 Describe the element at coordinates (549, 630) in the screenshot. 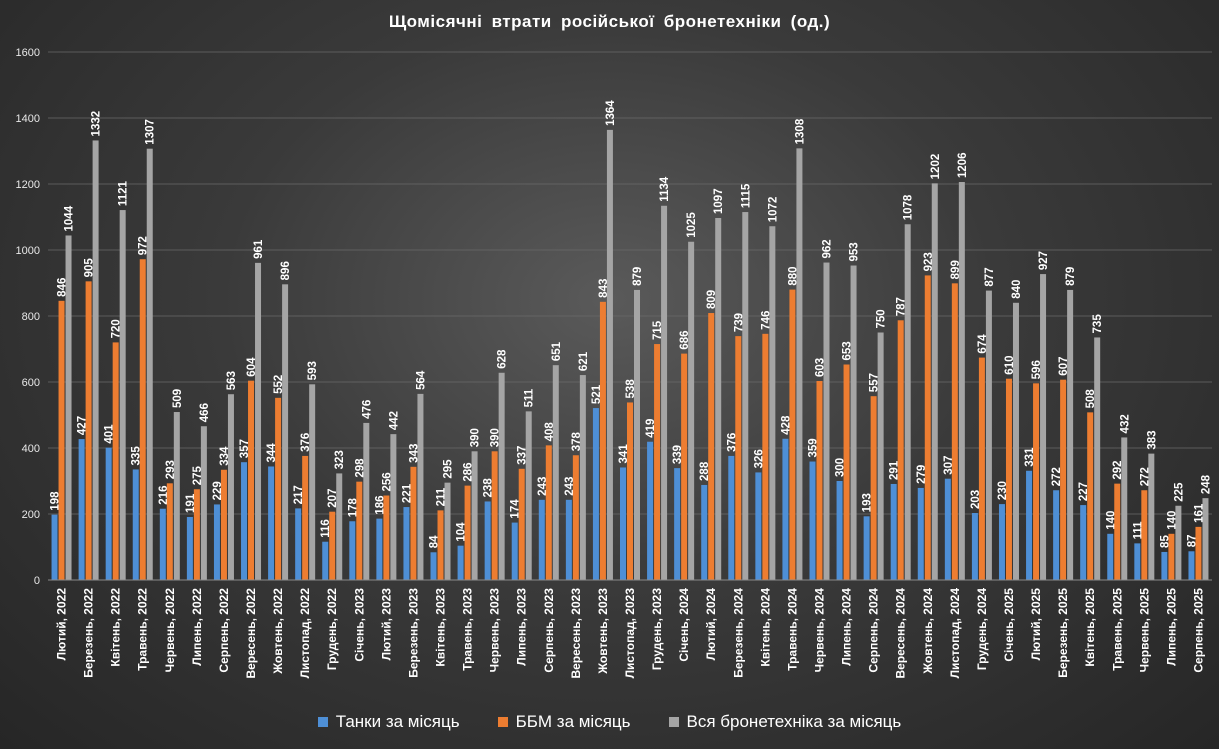

I see `x-tick-label: Серпень, 2023` at that location.